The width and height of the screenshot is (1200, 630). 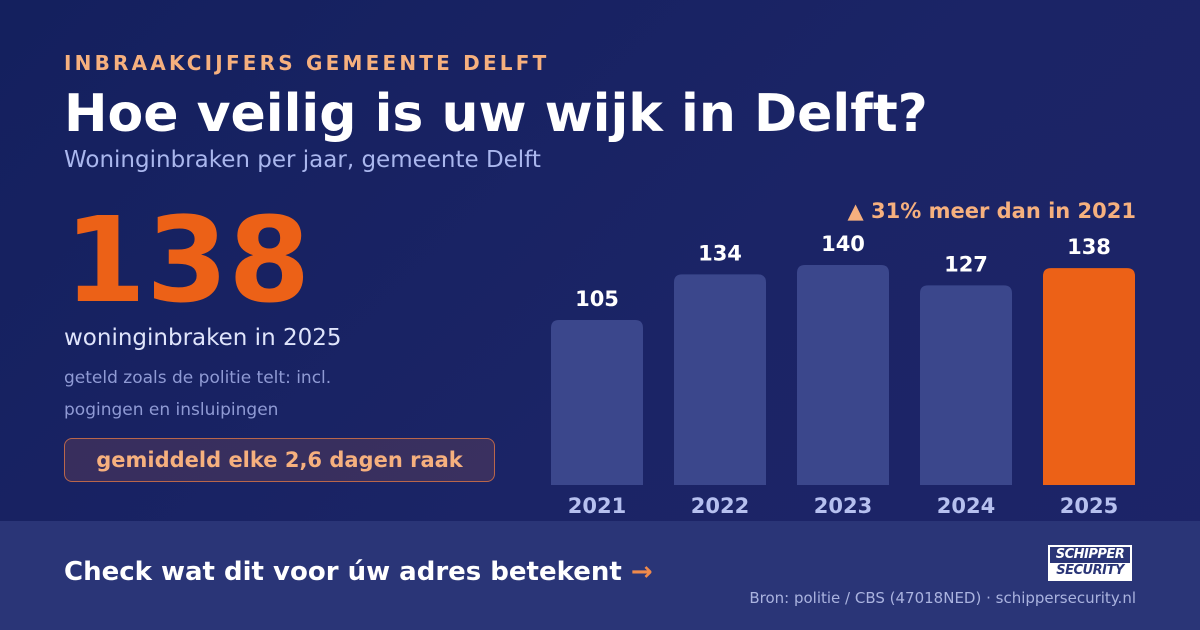 I want to click on bar-2022, so click(x=720, y=379).